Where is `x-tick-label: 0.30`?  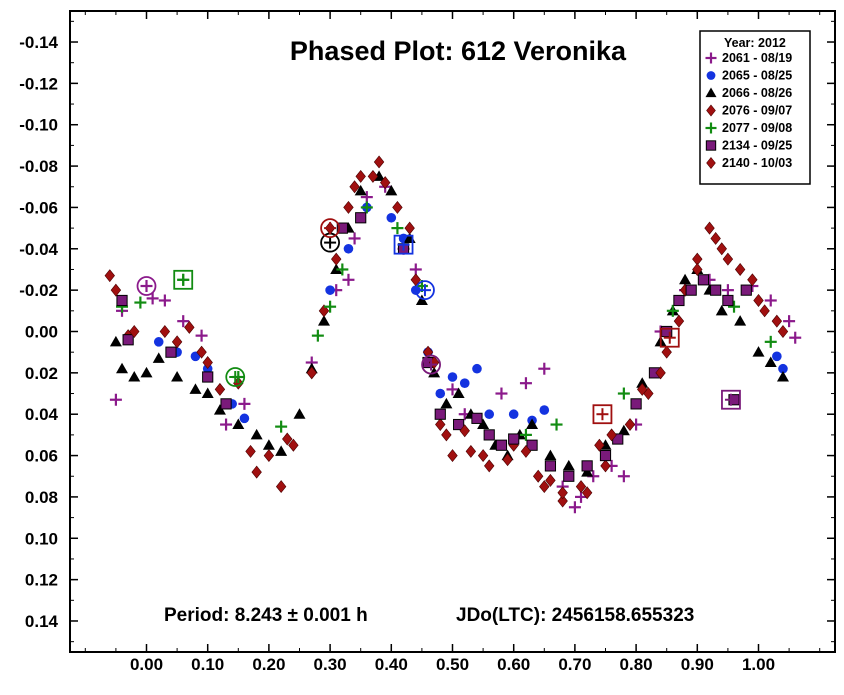 x-tick-label: 0.30 is located at coordinates (330, 664).